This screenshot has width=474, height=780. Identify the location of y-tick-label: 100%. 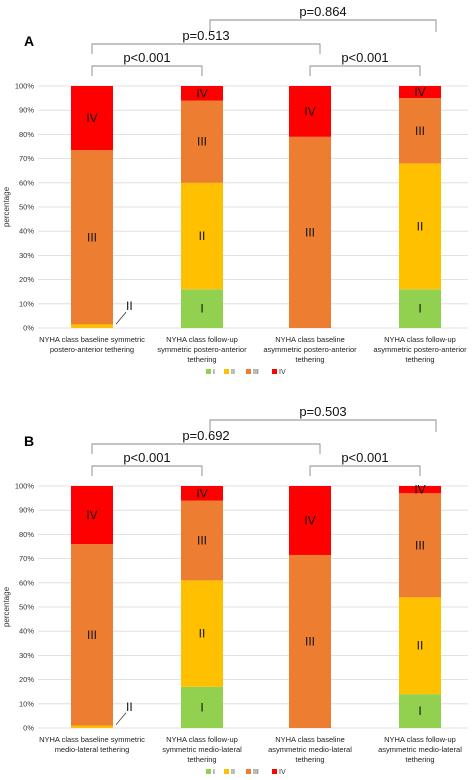
(25, 486).